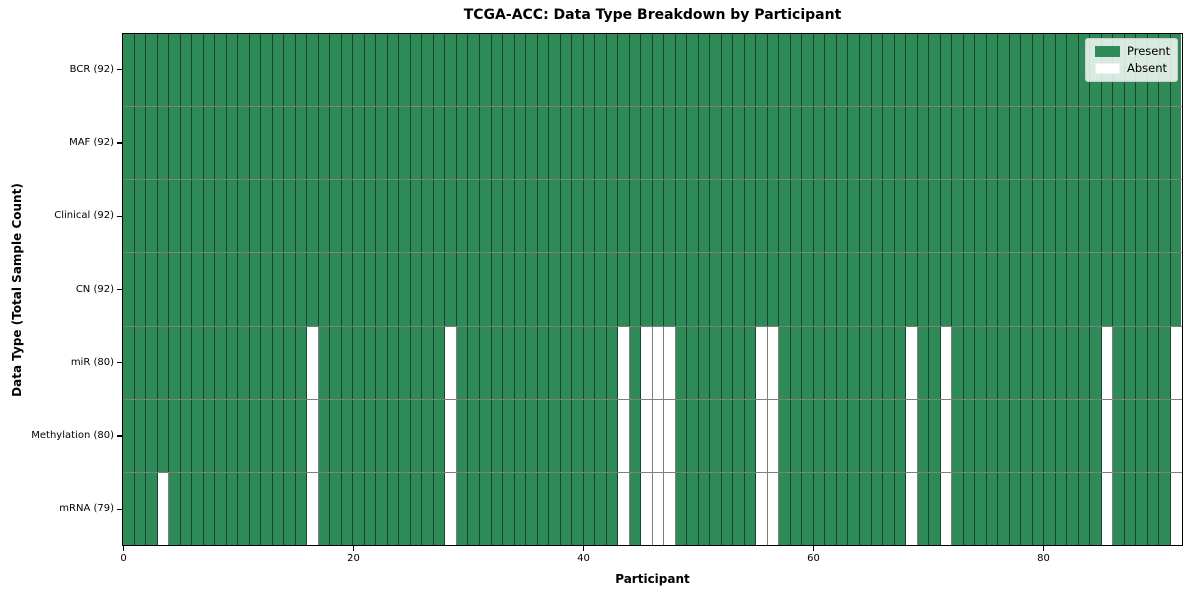 This screenshot has height=600, width=1200. I want to click on heatmap-cell-maf-p13, so click(278, 143).